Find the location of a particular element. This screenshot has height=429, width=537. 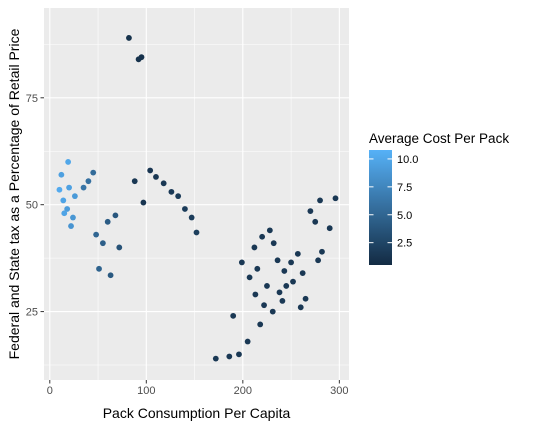

y-tick-label: 50 is located at coordinates (32, 206).